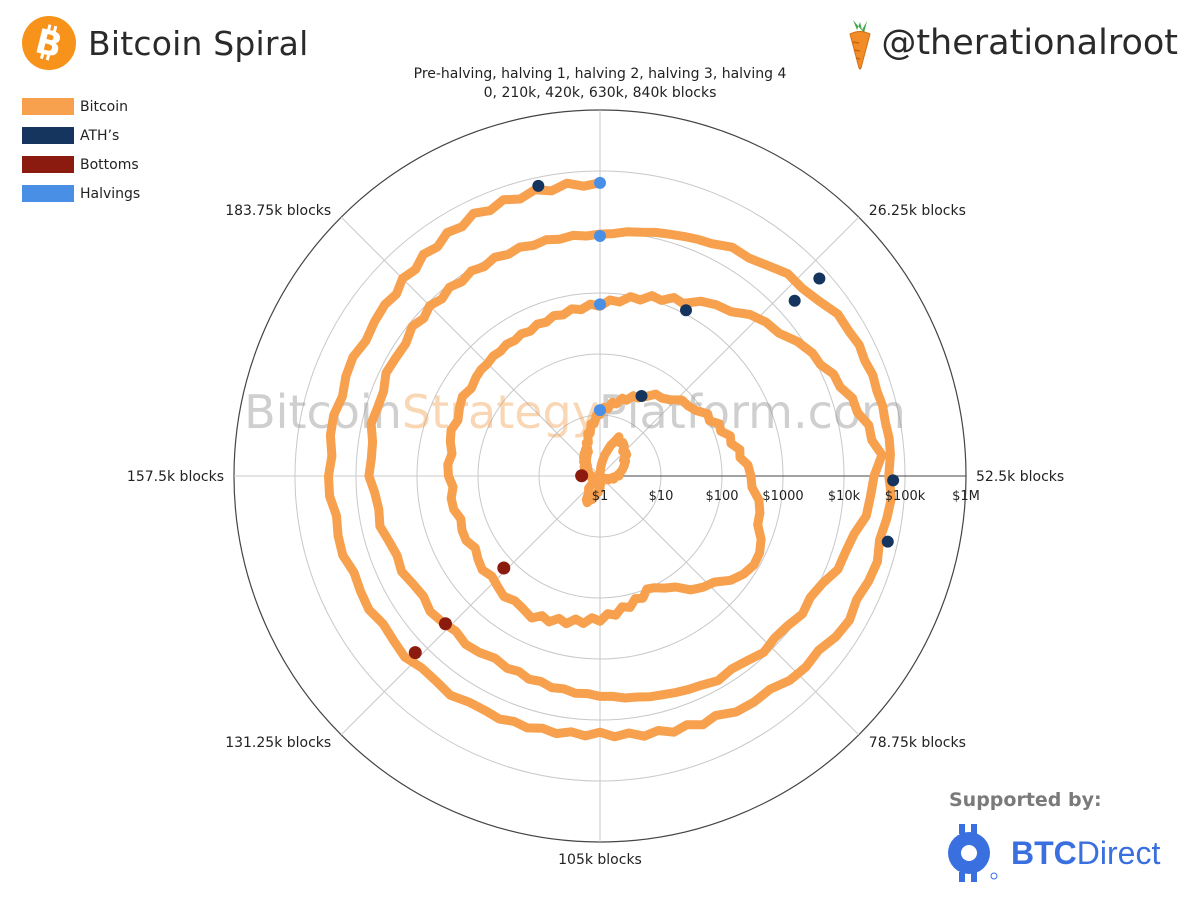 This screenshot has height=900, width=1200. Describe the element at coordinates (278, 743) in the screenshot. I see `angular-label: 131.25k blocks` at that location.